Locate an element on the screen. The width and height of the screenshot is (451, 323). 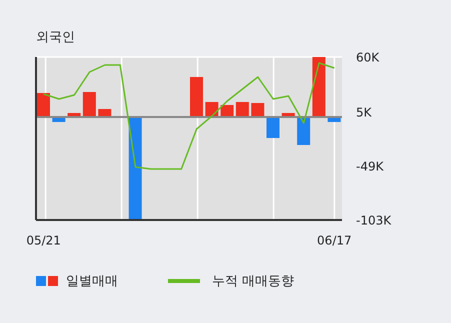
chart-title: 외국인 is located at coordinates (55, 37).